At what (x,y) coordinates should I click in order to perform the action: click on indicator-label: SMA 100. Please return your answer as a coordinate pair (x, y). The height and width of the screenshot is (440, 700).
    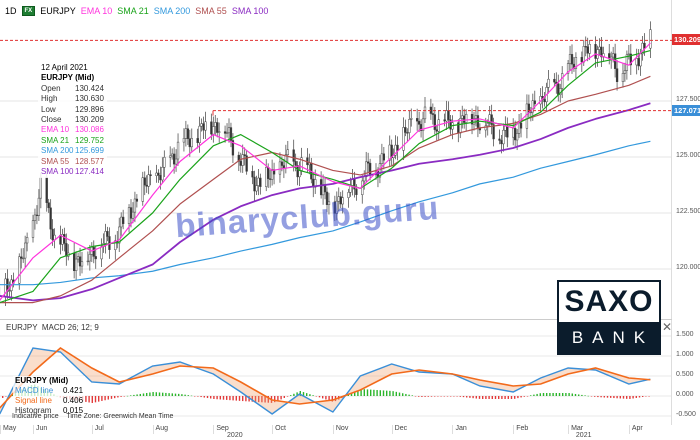
    Looking at the image, I should click on (250, 11).